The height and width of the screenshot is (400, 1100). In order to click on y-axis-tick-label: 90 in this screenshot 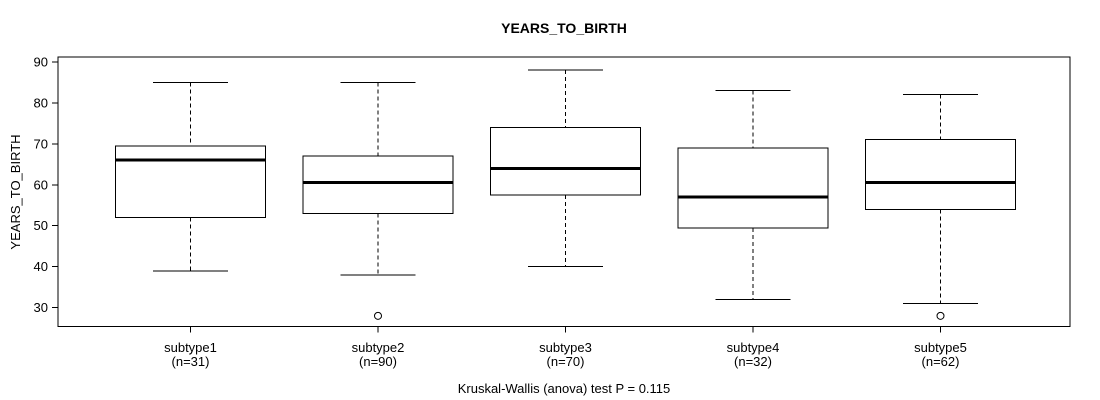, I will do `click(41, 61)`.